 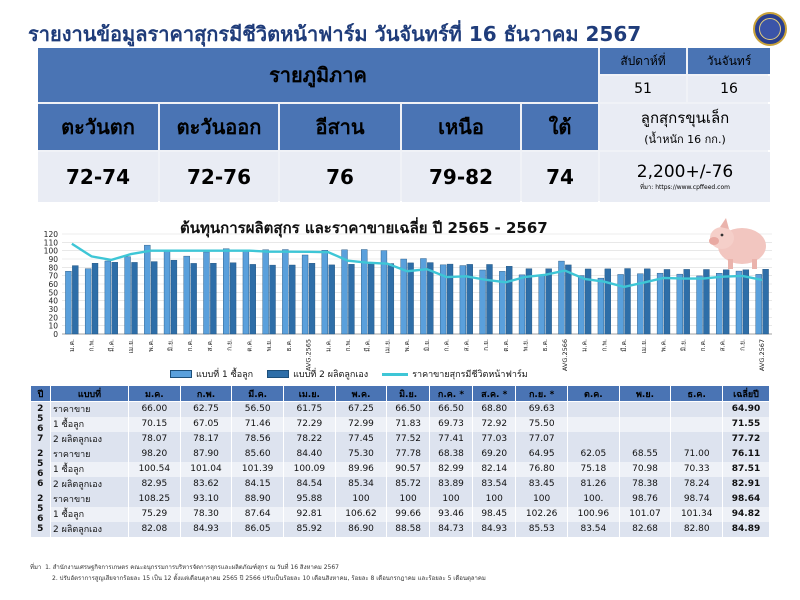 What do you see at coordinates (387, 346) in the screenshot?
I see `x-tick-label: เม.ย.` at bounding box center [387, 346].